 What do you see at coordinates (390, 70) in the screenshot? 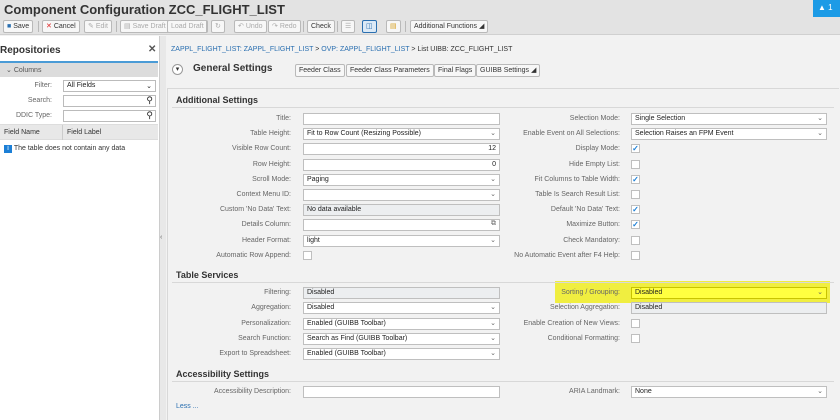
I see `feeder-class-parameters-button: Feeder Class Parameters` at bounding box center [390, 70].